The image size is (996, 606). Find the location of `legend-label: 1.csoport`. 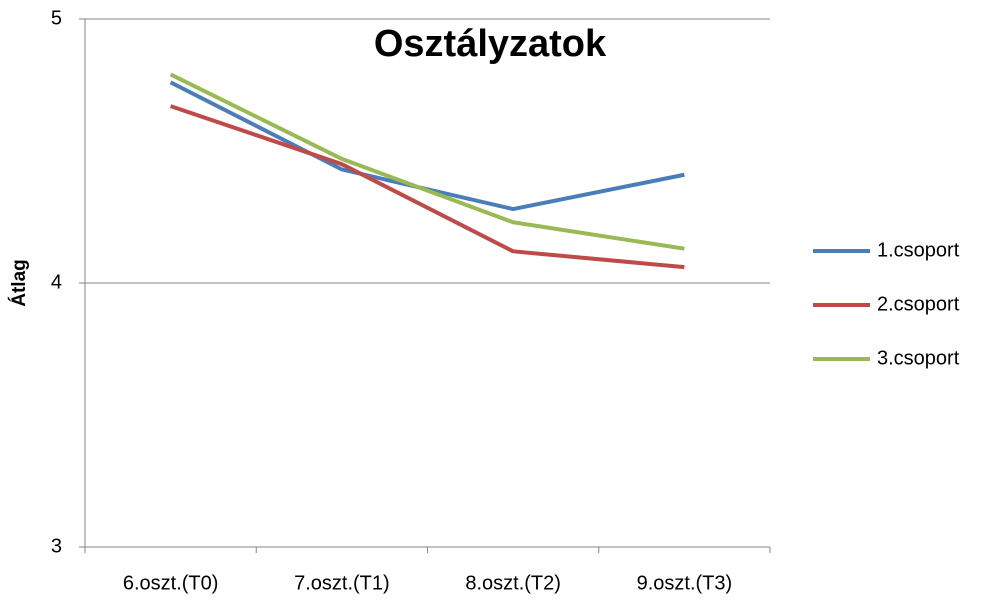

legend-label: 1.csoport is located at coordinates (918, 250).